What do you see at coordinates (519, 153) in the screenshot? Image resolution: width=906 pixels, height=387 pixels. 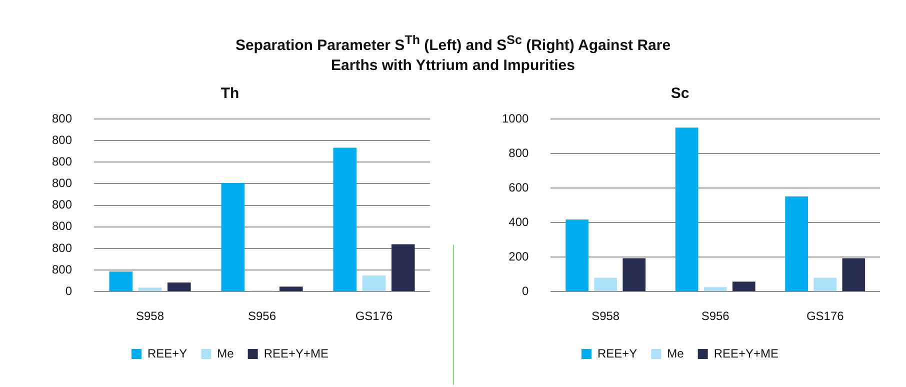 I see `y-tick-label: 800` at bounding box center [519, 153].